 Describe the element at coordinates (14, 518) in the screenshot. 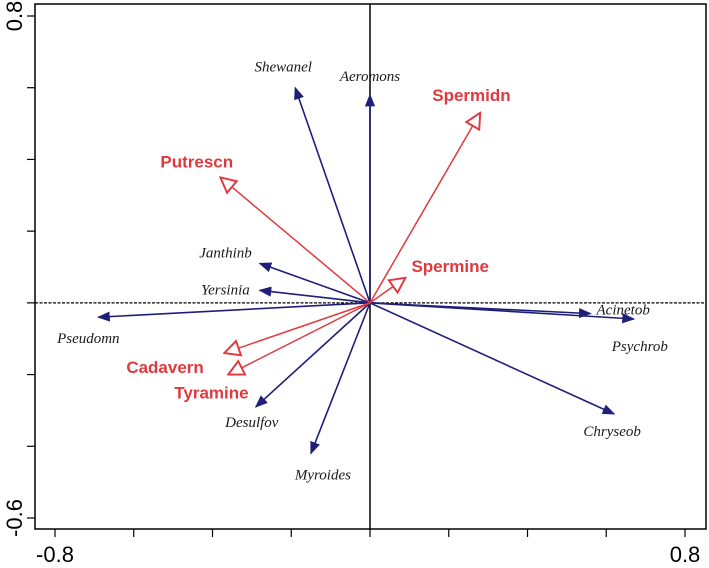

I see `y-tick-label: -0.6` at that location.